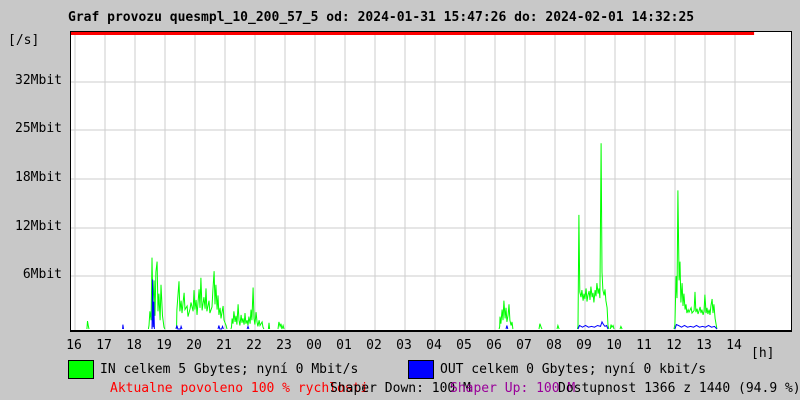  What do you see at coordinates (194, 345) in the screenshot?
I see `x-tick-label: 20` at bounding box center [194, 345].